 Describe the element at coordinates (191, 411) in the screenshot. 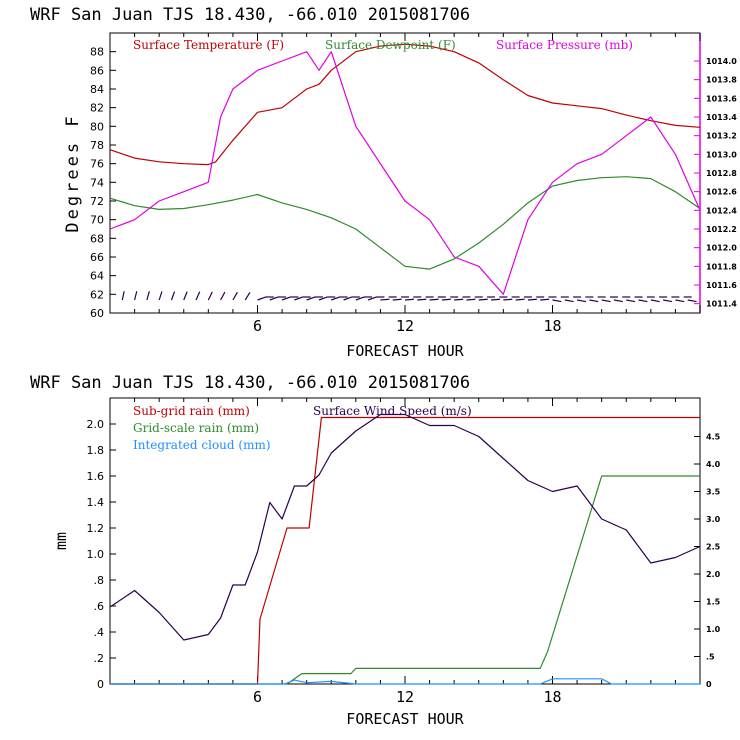

I see `legend-entry: Sub-grid rain (mm)` at that location.